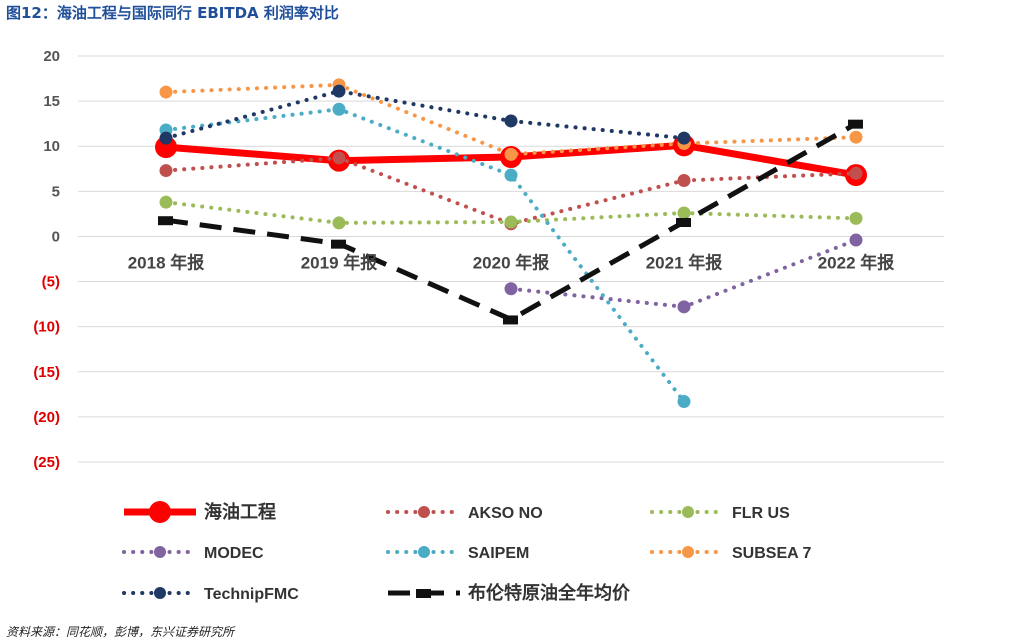  What do you see at coordinates (120, 632) in the screenshot?
I see `source-note: 资料来源：同花顺，彭博，东兴证券研究所` at bounding box center [120, 632].